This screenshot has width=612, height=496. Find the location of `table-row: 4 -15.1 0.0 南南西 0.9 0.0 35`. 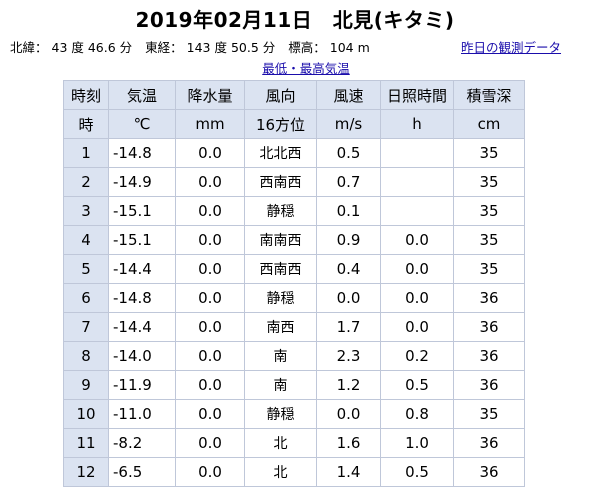

table-row: 4 -15.1 0.0 南南西 0.9 0.0 35 is located at coordinates (294, 240).